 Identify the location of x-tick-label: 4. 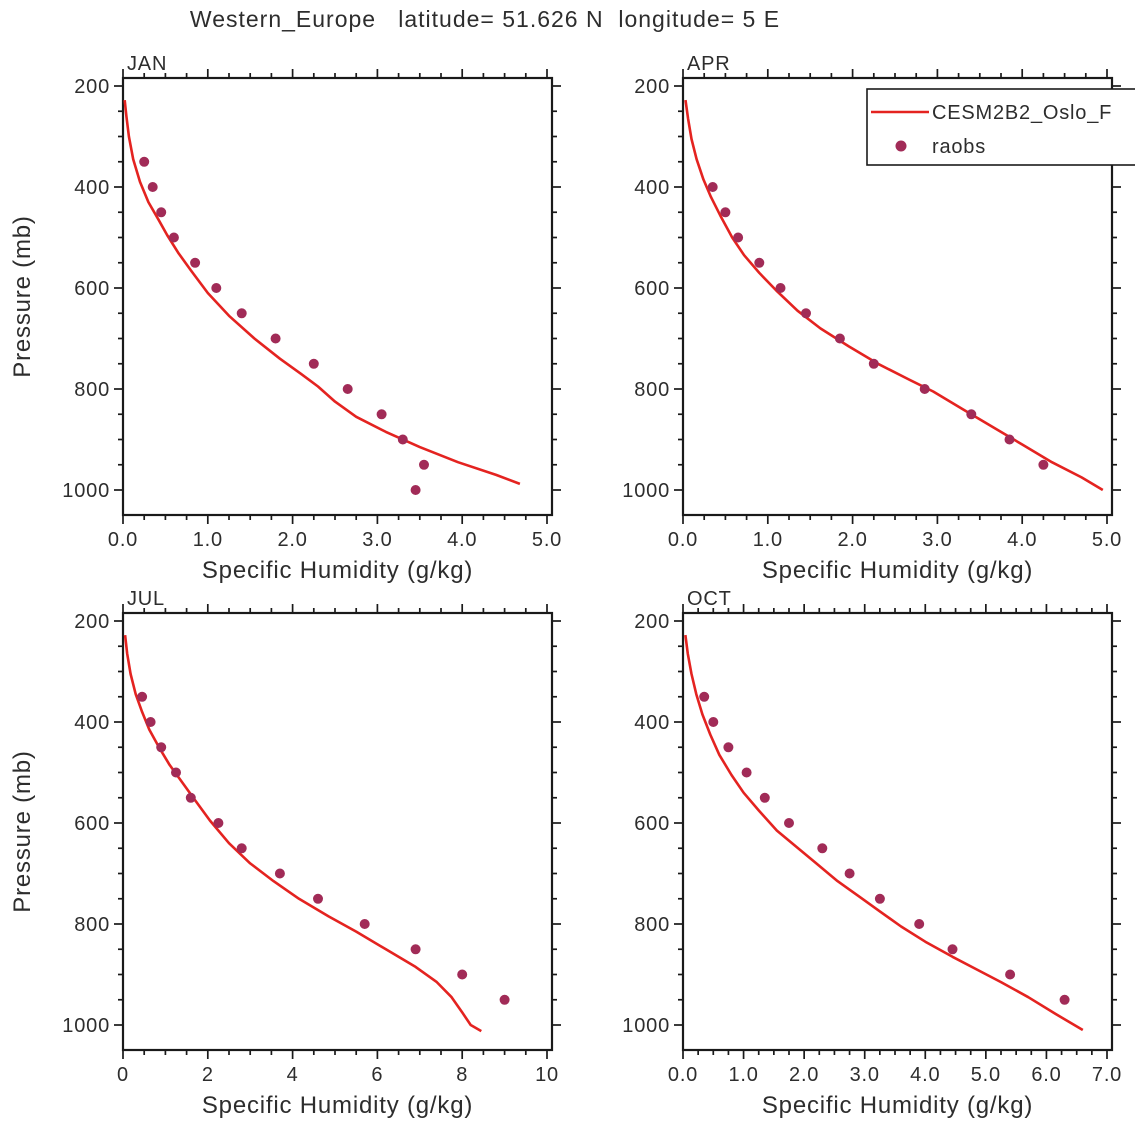
(293, 1075).